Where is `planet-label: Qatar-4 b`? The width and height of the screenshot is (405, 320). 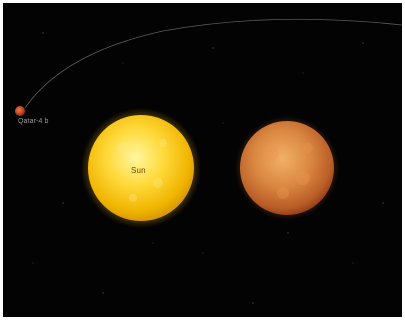
planet-label: Qatar-4 b is located at coordinates (33, 121).